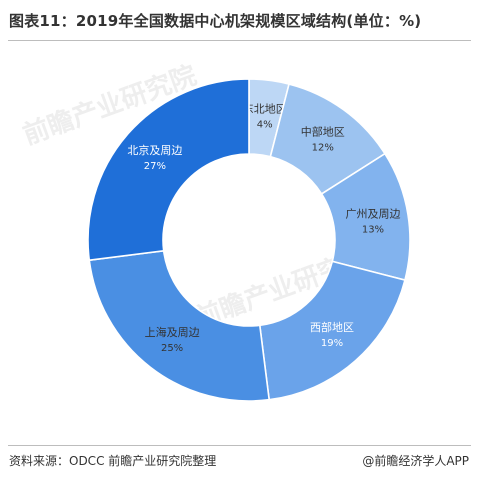 This screenshot has width=479, height=478. Describe the element at coordinates (265, 108) in the screenshot. I see `slice-label: 东北地区` at that location.